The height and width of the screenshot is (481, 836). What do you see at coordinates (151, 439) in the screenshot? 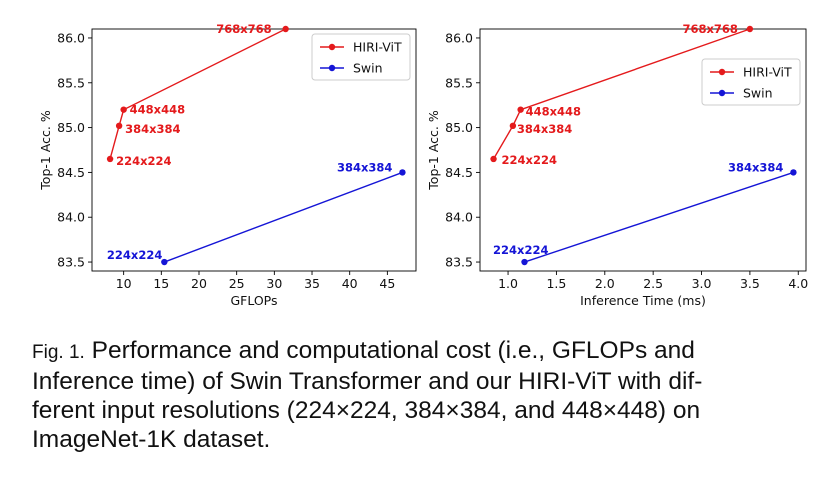
I see `caption-line-4: ImageNet-1K dataset.` at bounding box center [151, 439].